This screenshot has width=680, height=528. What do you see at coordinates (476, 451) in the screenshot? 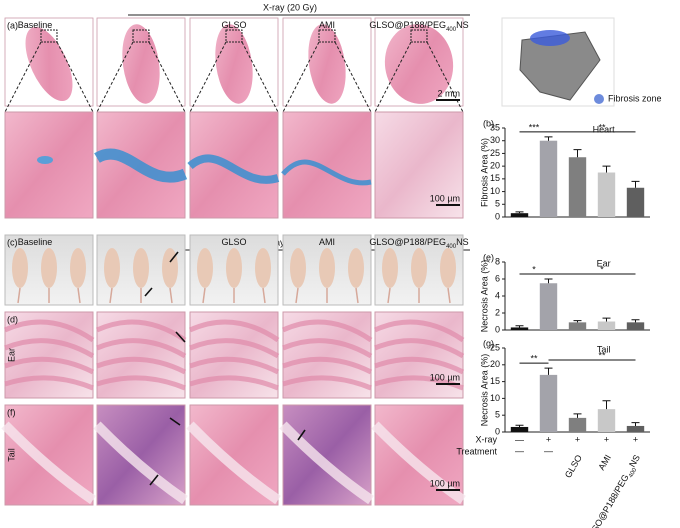
I see `table-row-name: Treatment` at bounding box center [476, 451].